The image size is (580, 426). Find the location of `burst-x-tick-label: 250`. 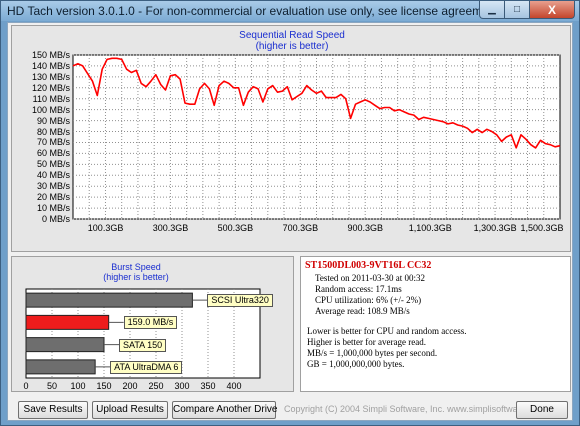

burst-x-tick-label: 250 is located at coordinates (156, 386).